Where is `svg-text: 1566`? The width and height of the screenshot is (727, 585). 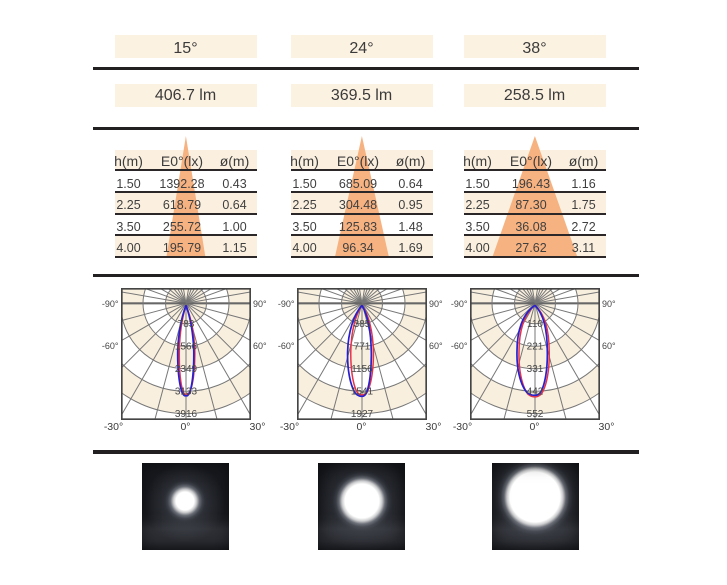 svg-text: 1566 is located at coordinates (185, 346).